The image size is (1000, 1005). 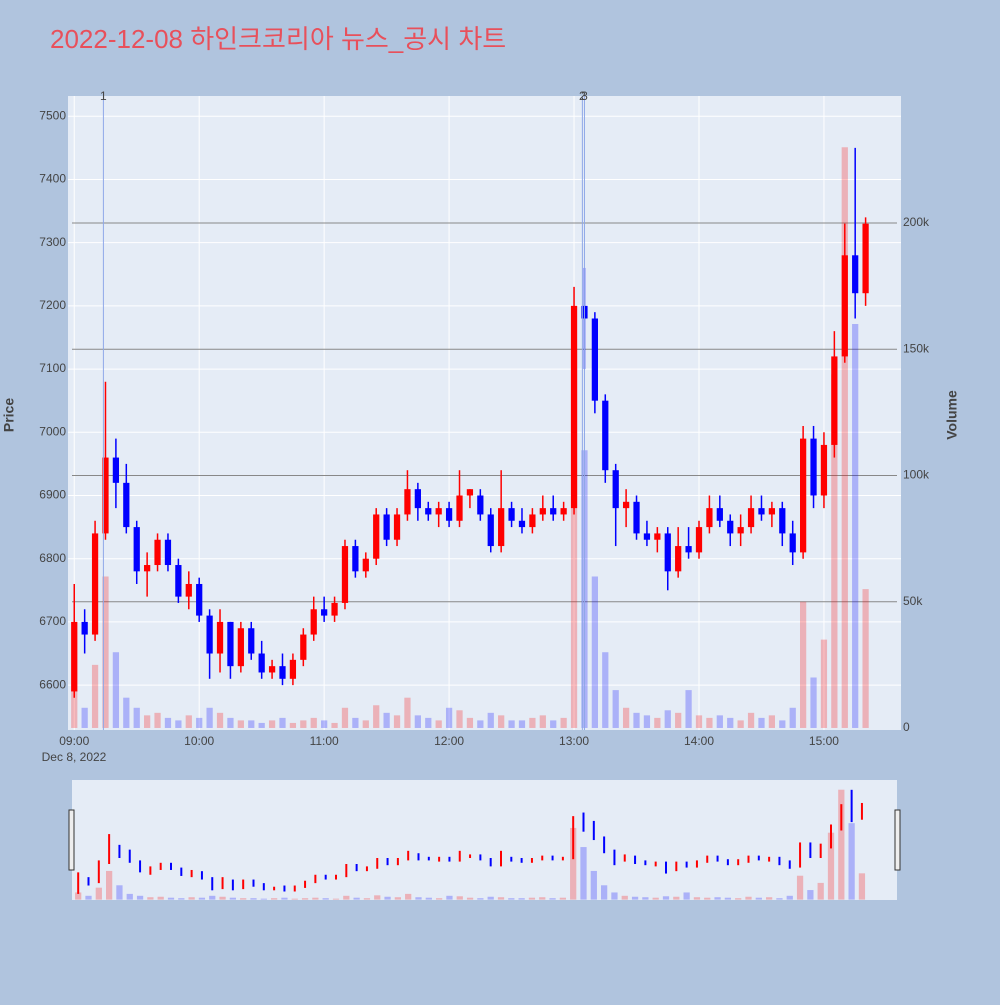 What do you see at coordinates (103, 96) in the screenshot?
I see `news-marker-label: 1` at bounding box center [103, 96].